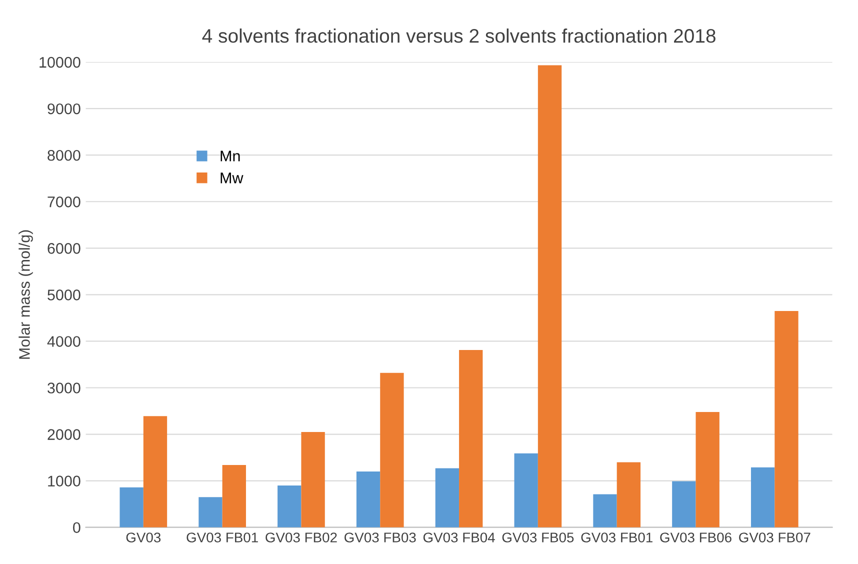  What do you see at coordinates (64, 388) in the screenshot?
I see `y-tick-label: 3000` at bounding box center [64, 388].